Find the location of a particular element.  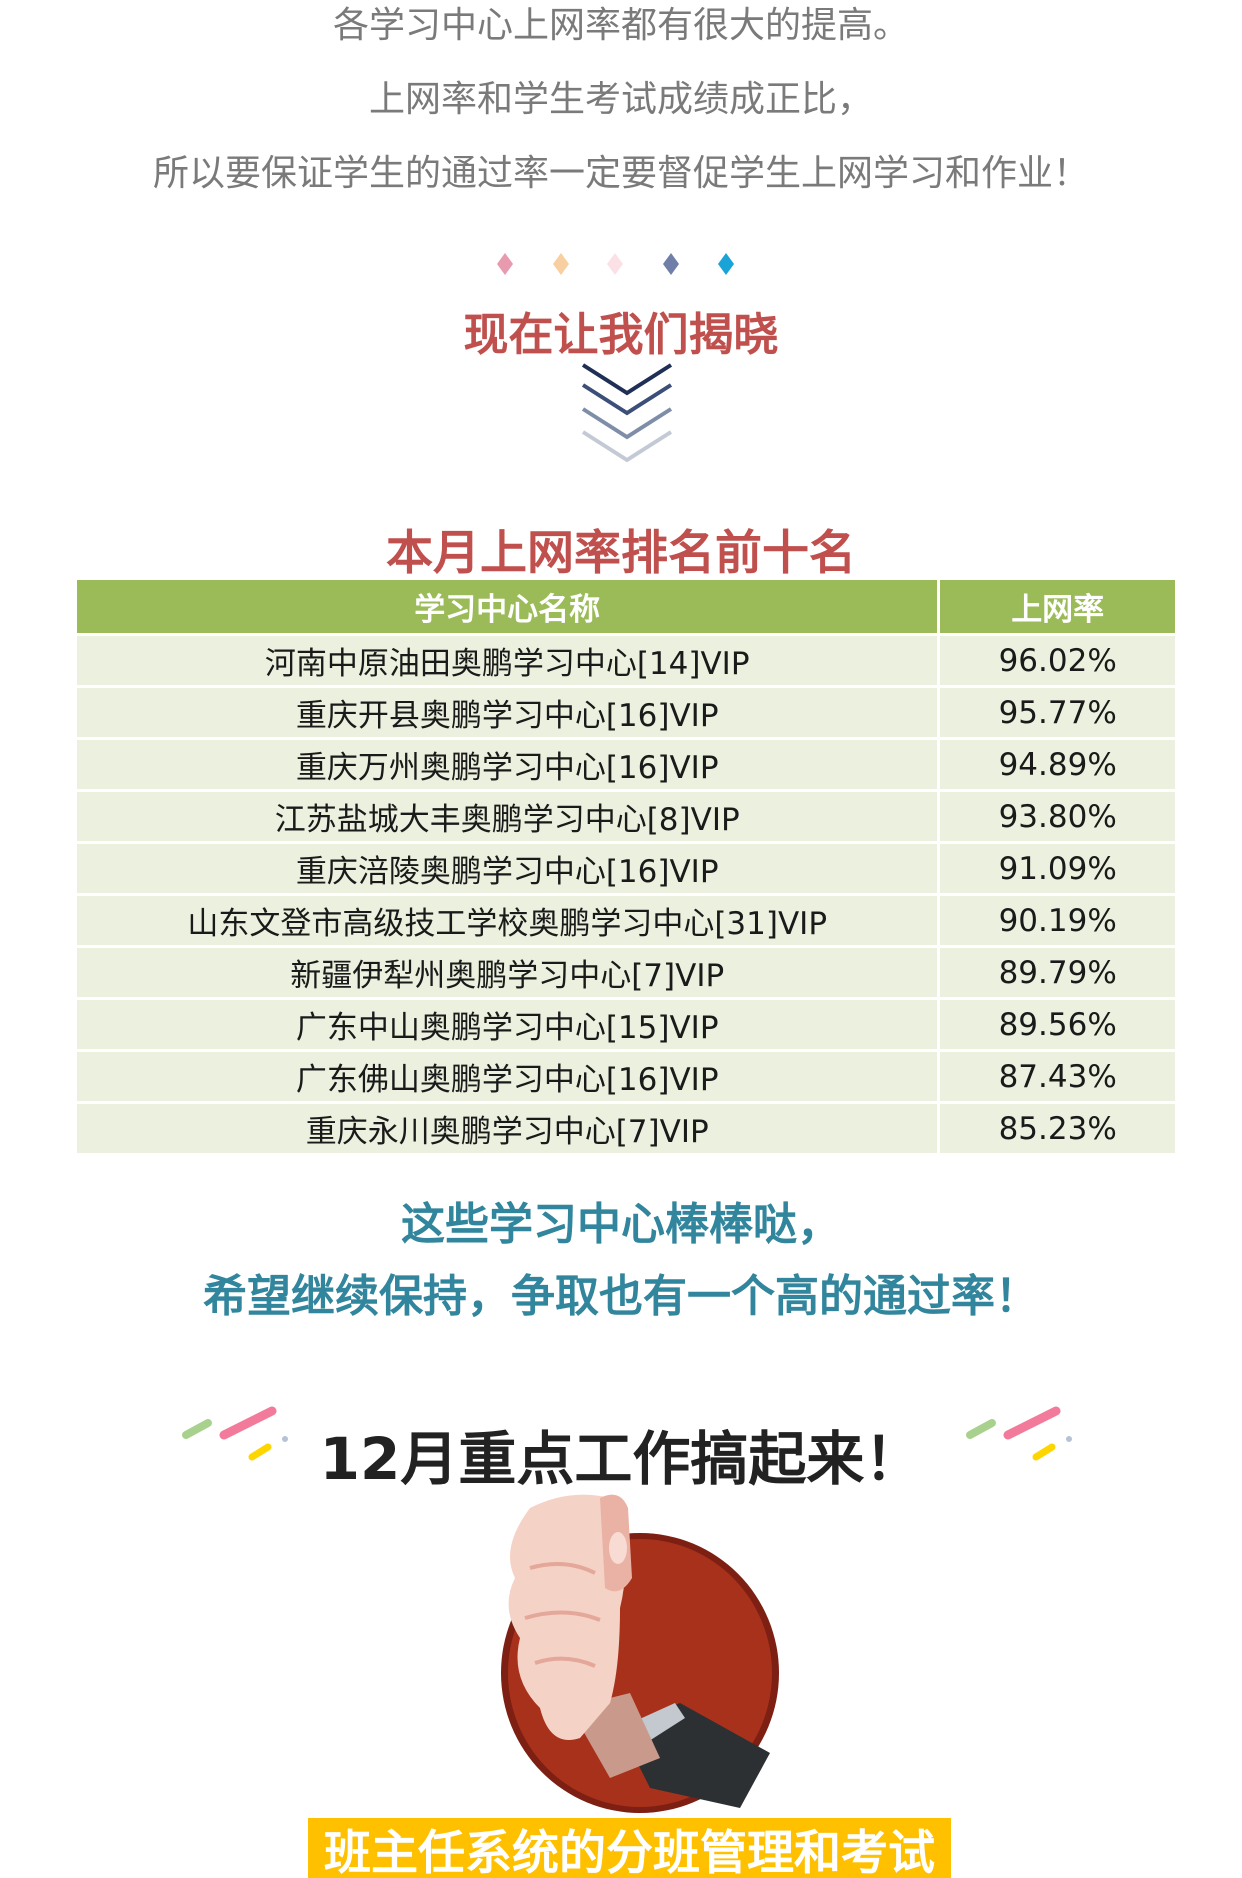

work-title: 12月重点工作搞起来！ is located at coordinates (621, 1459).